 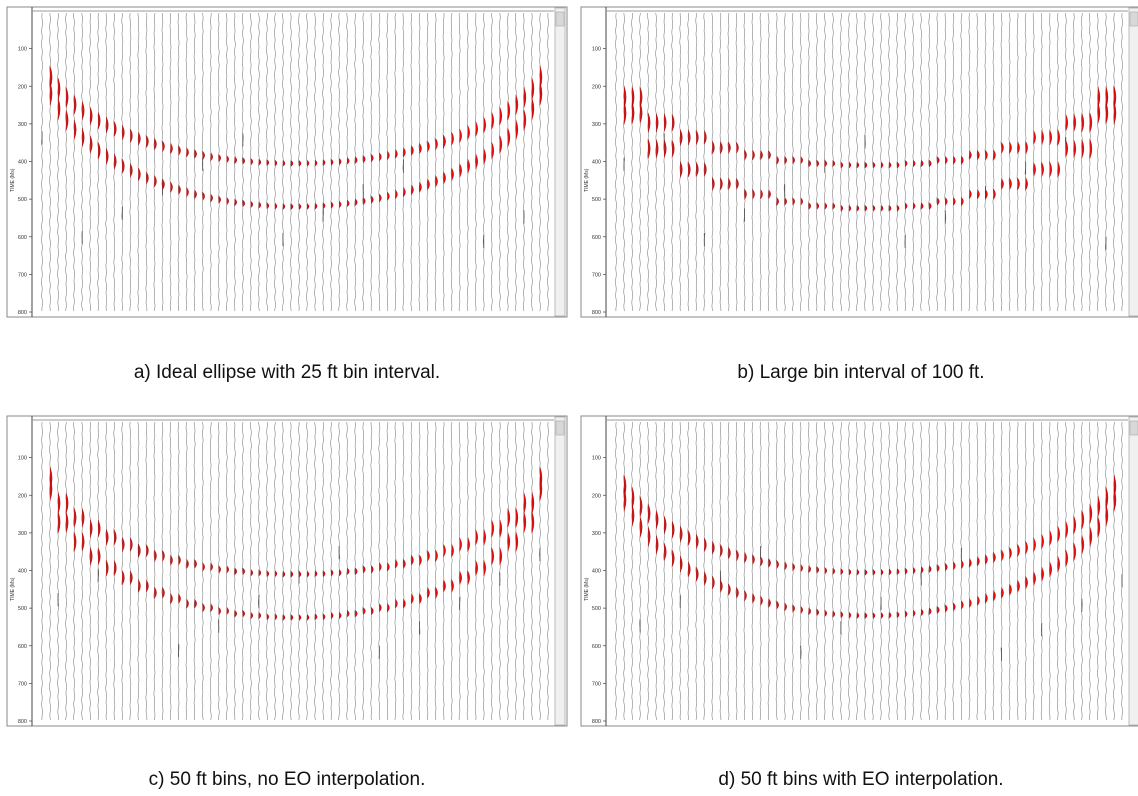 I want to click on y-tick-label: 200, so click(x=22, y=496).